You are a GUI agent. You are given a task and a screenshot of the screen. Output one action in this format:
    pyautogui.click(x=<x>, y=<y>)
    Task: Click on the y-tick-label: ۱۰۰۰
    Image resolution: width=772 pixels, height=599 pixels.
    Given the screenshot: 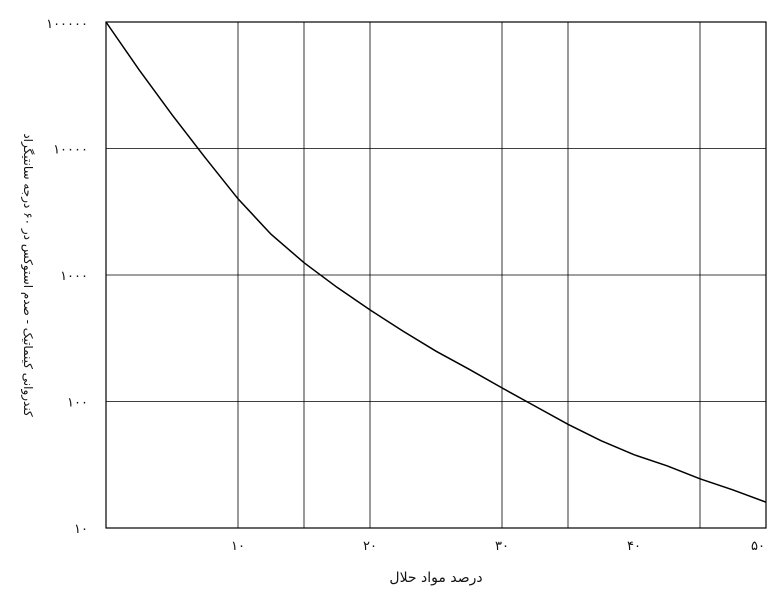 What is the action you would take?
    pyautogui.click(x=74, y=276)
    